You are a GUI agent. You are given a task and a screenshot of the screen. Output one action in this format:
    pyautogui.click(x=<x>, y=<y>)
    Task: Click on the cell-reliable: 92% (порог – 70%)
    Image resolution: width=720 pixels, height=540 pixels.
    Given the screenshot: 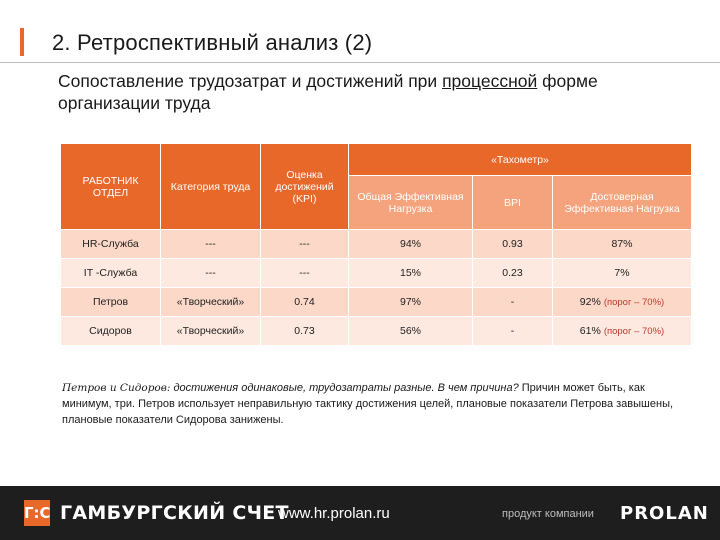 What is the action you would take?
    pyautogui.click(x=622, y=302)
    